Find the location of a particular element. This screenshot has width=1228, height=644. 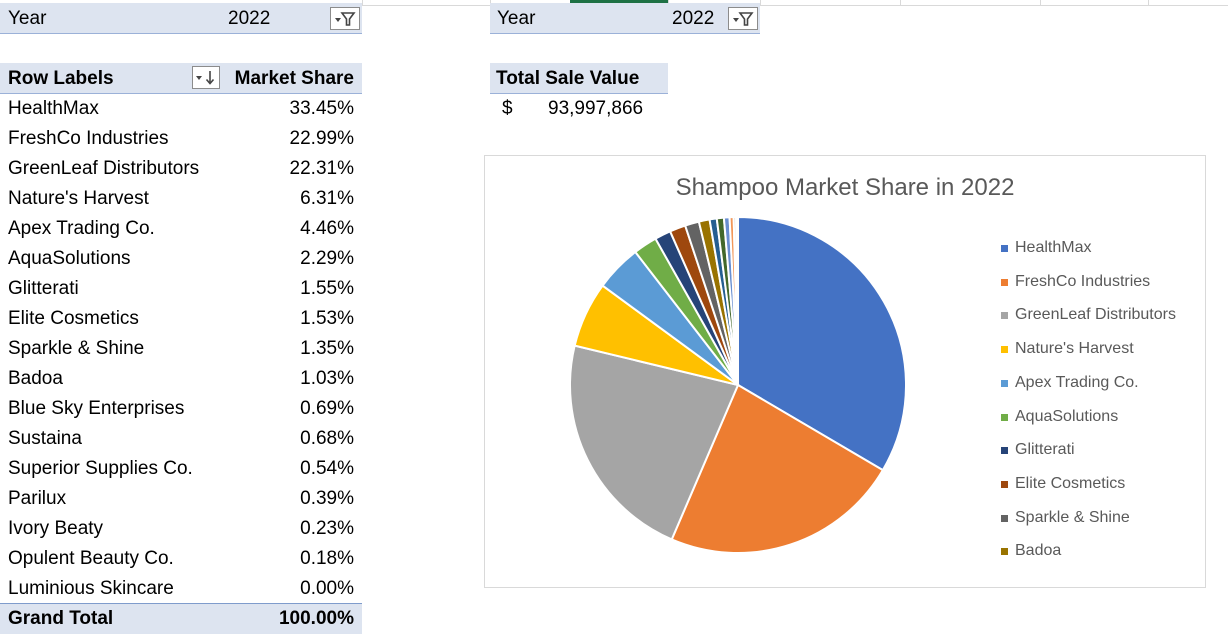

pie-slice-opulent-beauty-co is located at coordinates (737, 300).